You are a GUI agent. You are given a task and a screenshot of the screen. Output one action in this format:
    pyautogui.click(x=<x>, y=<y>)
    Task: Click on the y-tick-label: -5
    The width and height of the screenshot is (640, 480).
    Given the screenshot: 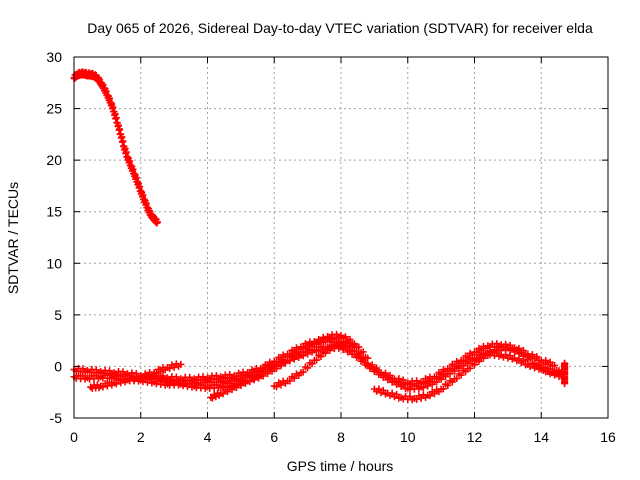 What is the action you would take?
    pyautogui.click(x=56, y=418)
    